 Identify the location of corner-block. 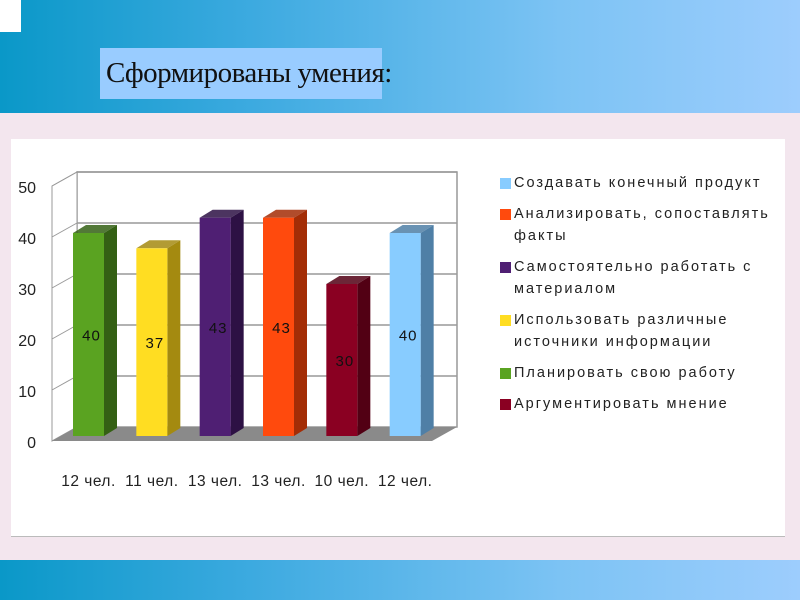
(10, 16).